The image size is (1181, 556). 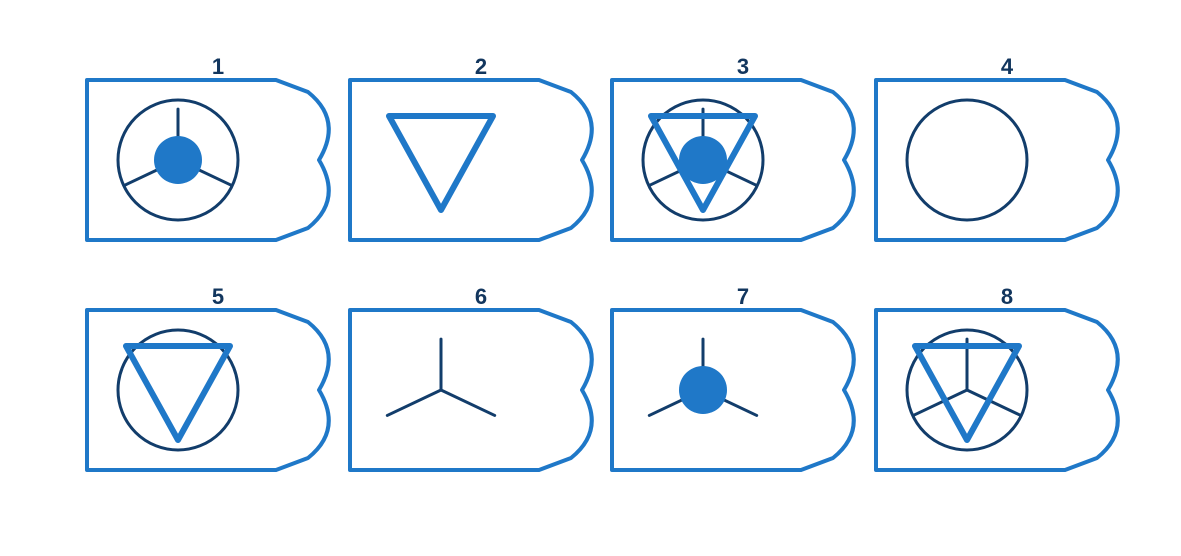 I want to click on tile-5: 5, so click(x=208, y=378).